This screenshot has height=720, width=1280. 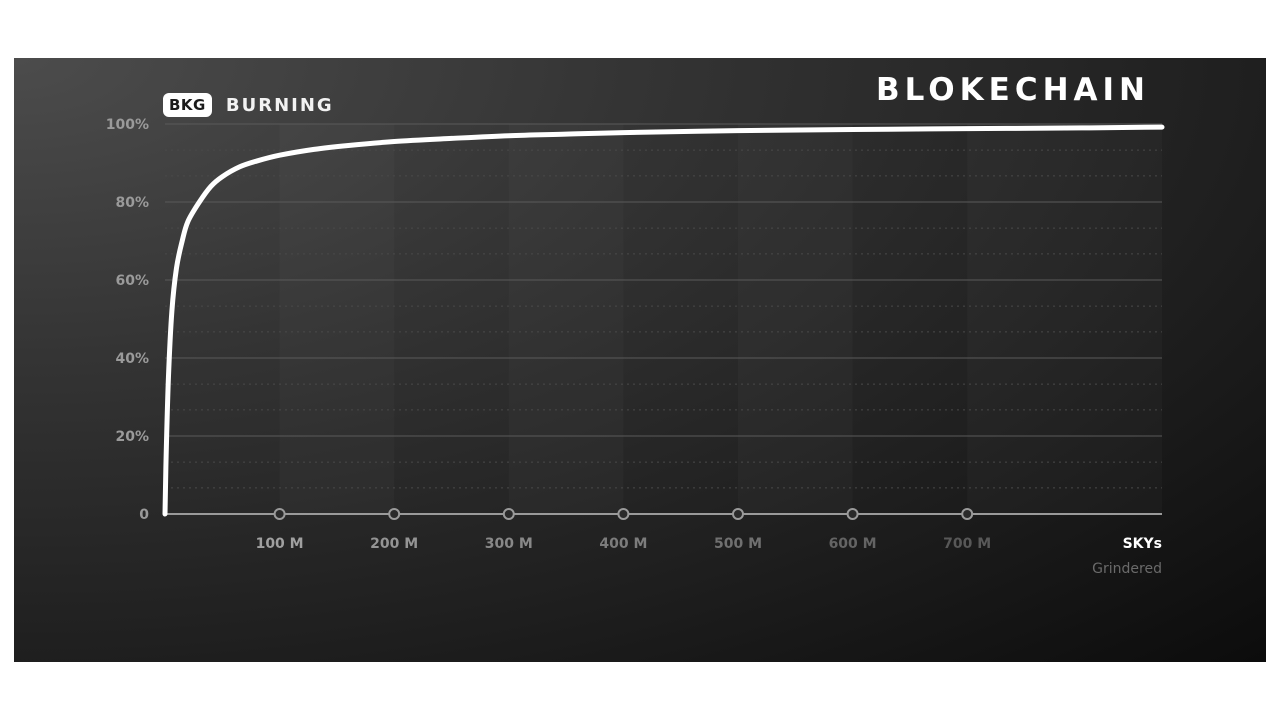 I want to click on y-tick-label: 20%, so click(x=132, y=437).